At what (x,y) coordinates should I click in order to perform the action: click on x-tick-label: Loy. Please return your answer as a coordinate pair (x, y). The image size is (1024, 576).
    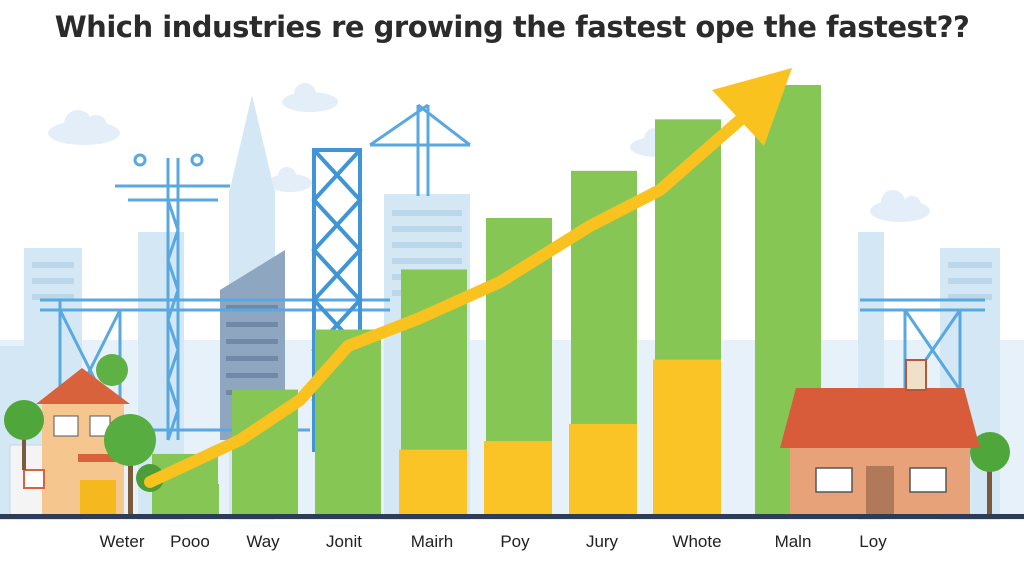
    Looking at the image, I should click on (873, 541).